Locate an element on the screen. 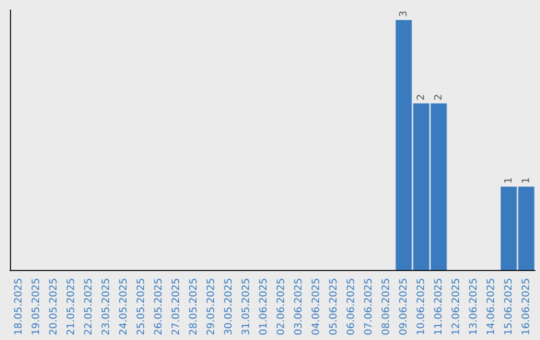 Image resolution: width=540 pixels, height=340 pixels. x-tick-label: 06.06.2025 is located at coordinates (351, 307).